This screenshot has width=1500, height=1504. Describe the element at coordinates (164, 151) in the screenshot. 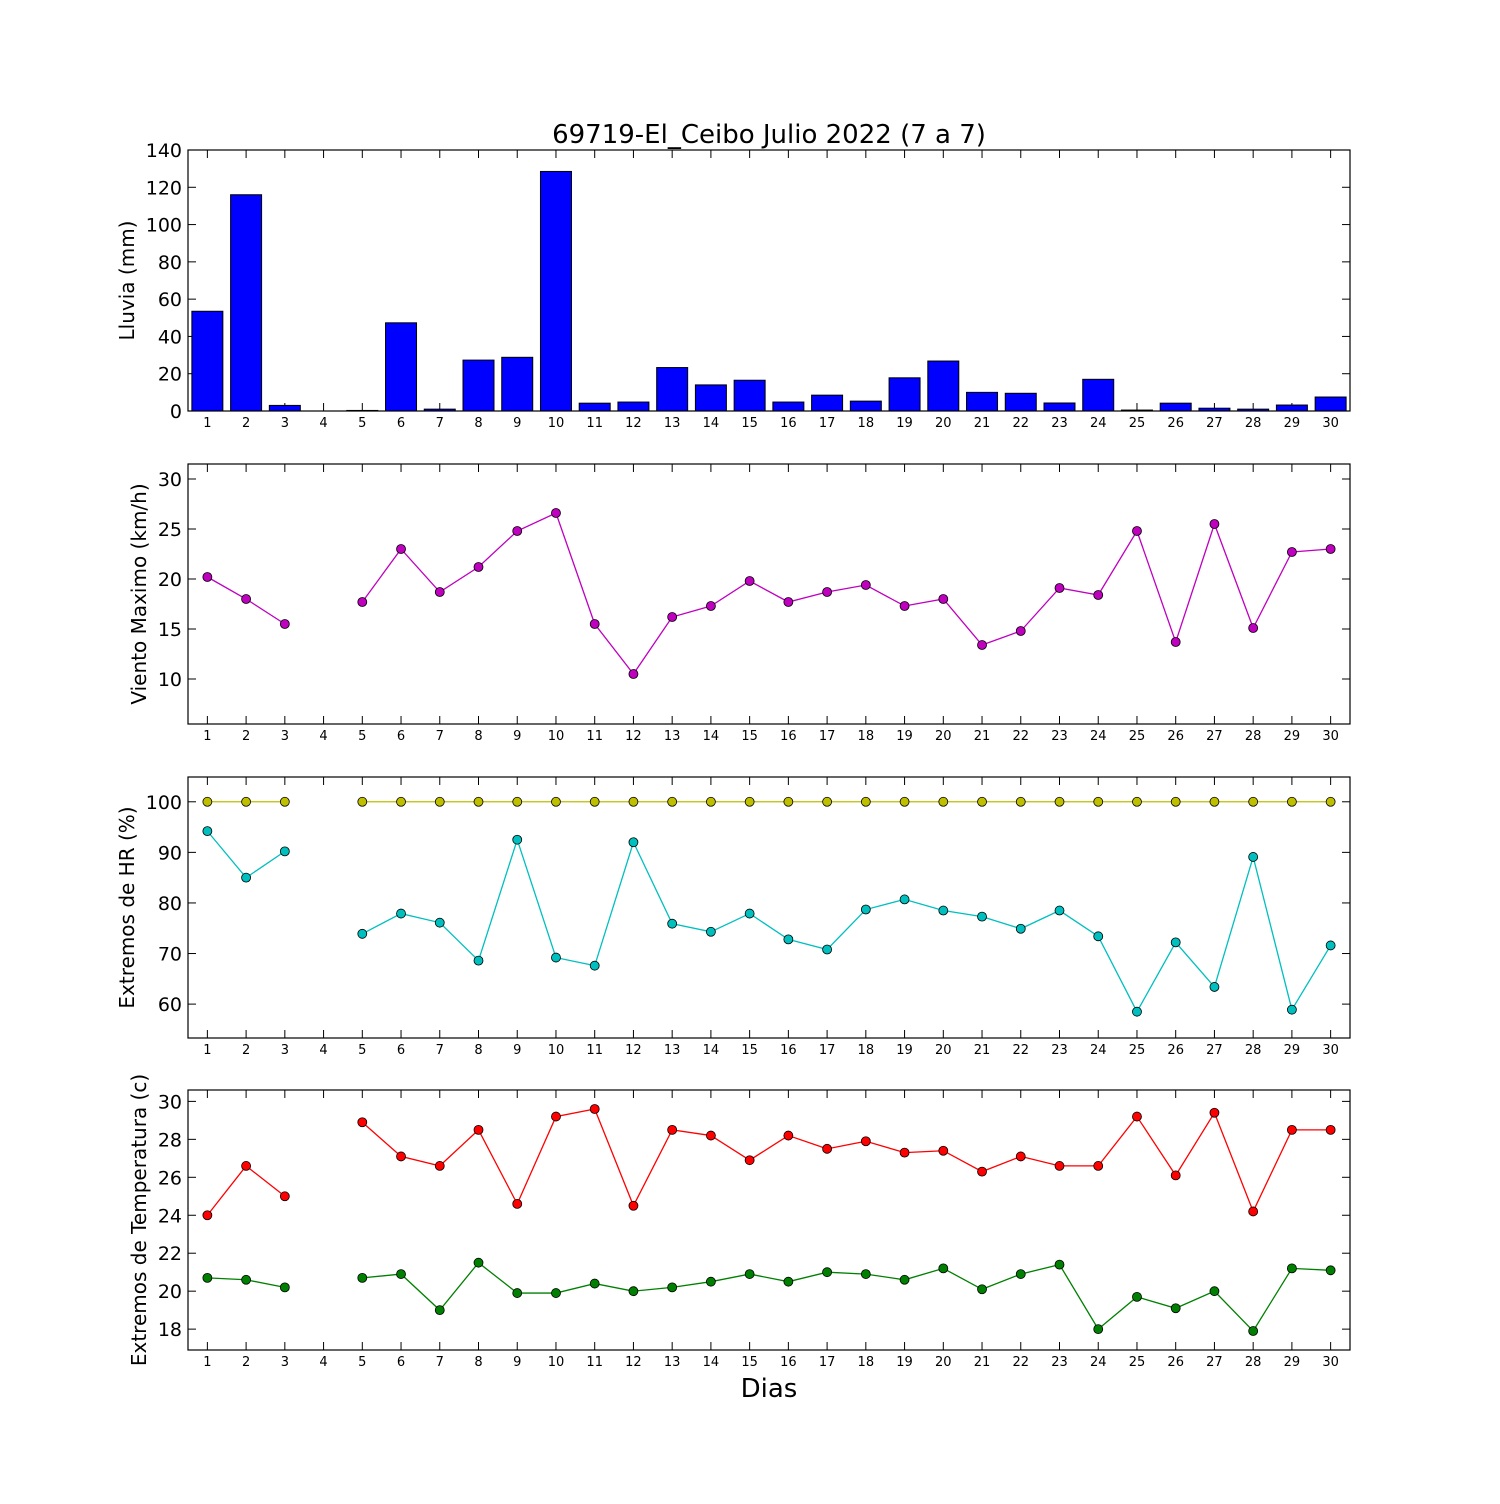

I see `y-tick-label: 140` at that location.